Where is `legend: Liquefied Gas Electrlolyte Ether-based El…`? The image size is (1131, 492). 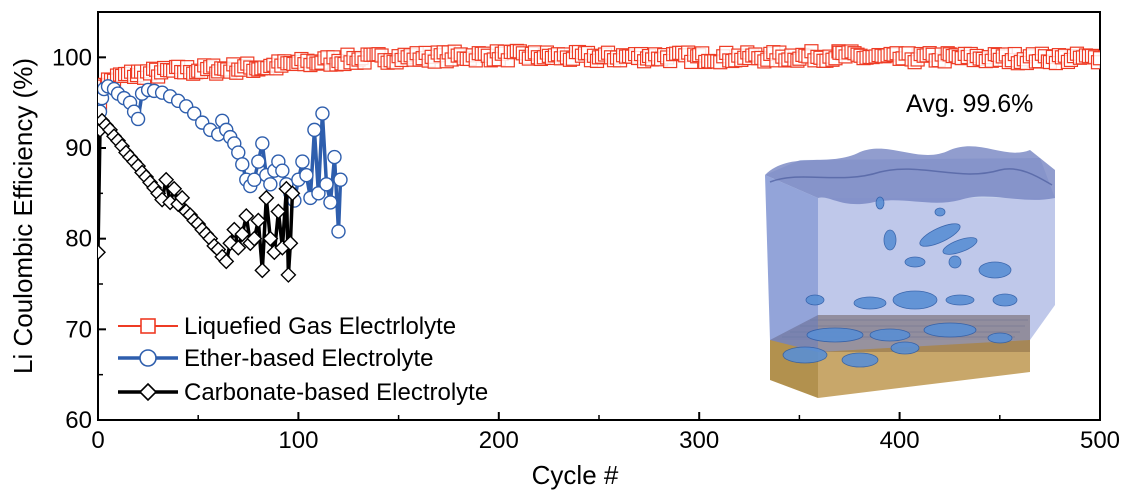
legend: Liquefied Gas Electrlolyte Ether-based El… is located at coordinates (303, 359).